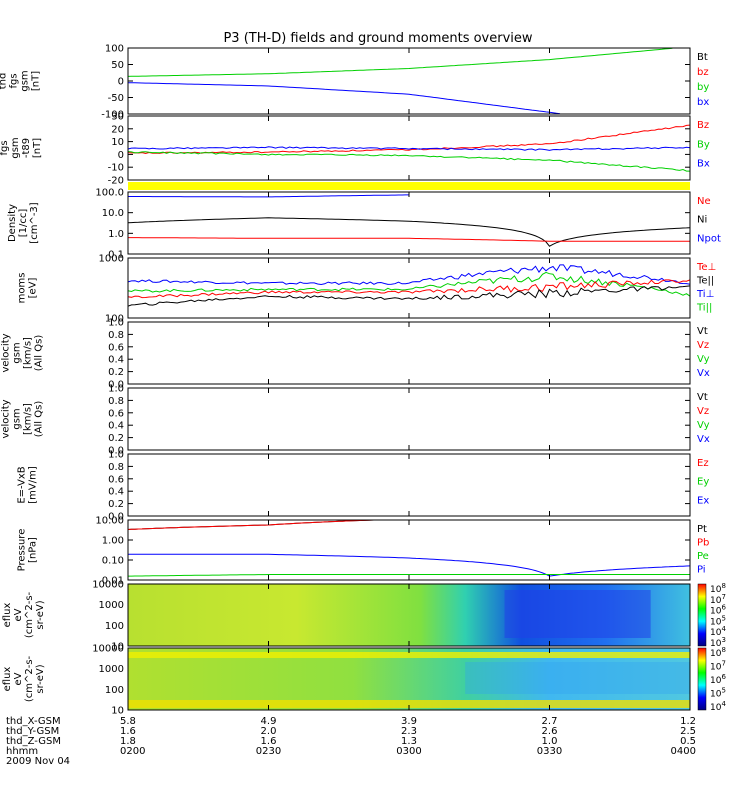  I want to click on panel-7-legend-Ex: Ex, so click(703, 500).